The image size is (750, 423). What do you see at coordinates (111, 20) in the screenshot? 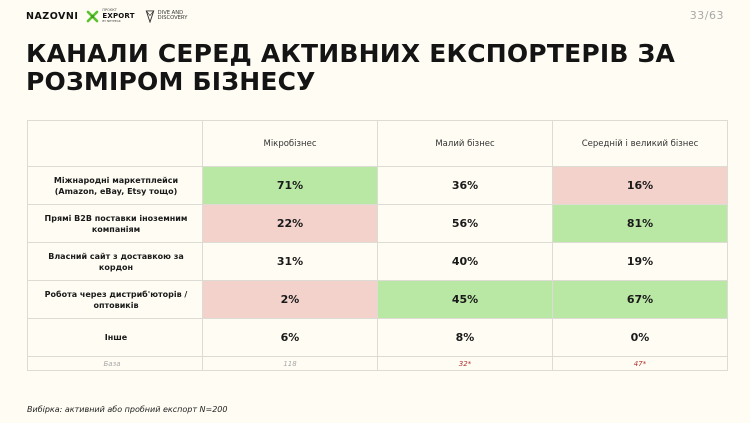
I see `export-logo-sub: BY NETPEAK` at bounding box center [111, 20].